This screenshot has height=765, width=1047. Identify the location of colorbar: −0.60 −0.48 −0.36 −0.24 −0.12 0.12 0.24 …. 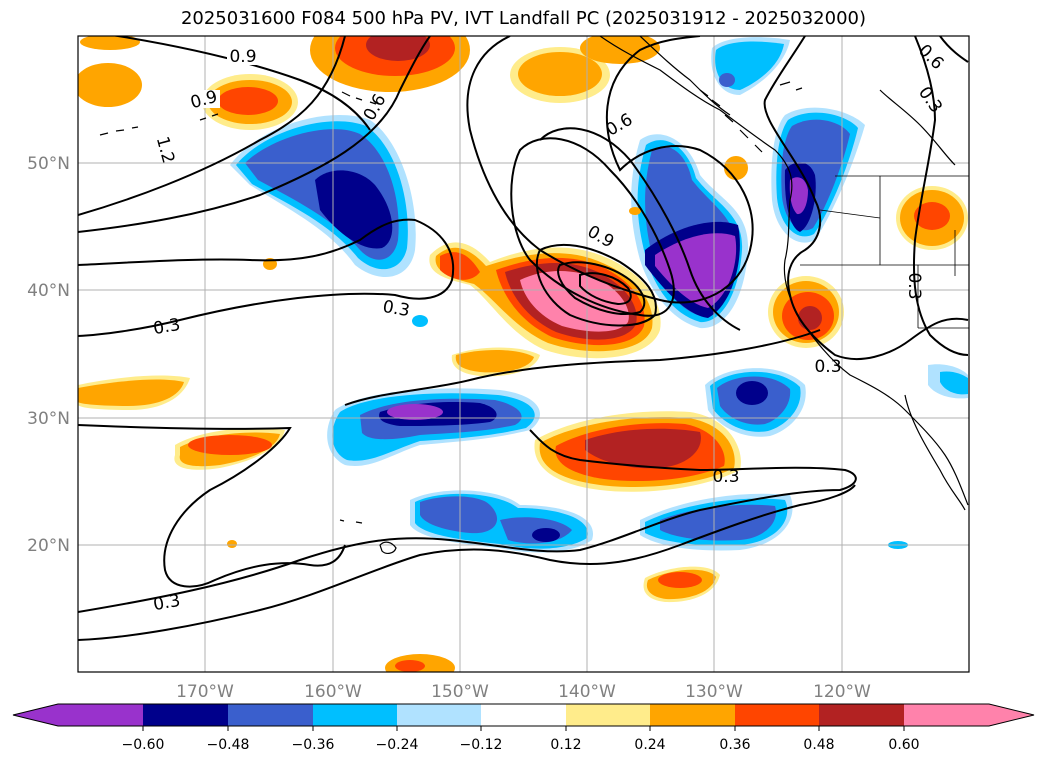
(523, 728).